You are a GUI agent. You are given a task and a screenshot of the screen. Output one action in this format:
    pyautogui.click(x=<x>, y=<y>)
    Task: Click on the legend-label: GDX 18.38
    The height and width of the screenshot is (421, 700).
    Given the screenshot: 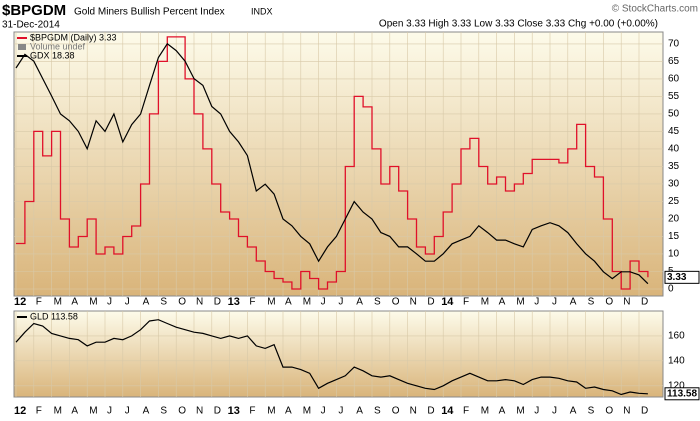 What is the action you would take?
    pyautogui.click(x=52, y=55)
    